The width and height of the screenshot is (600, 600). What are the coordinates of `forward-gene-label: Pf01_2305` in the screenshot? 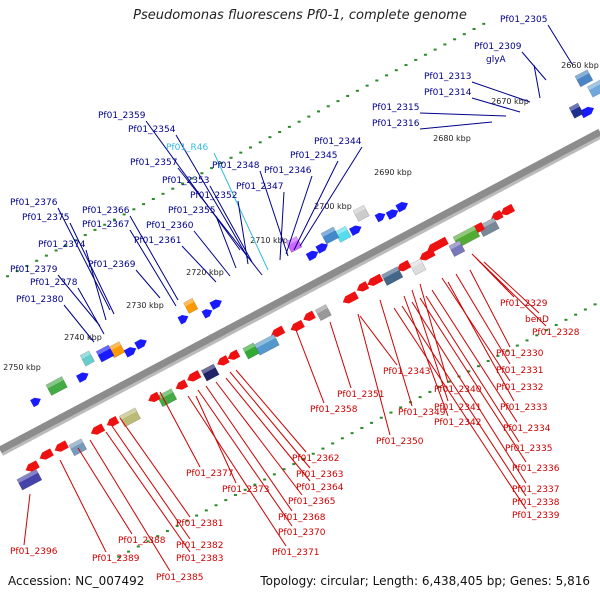 It's located at (523, 20).